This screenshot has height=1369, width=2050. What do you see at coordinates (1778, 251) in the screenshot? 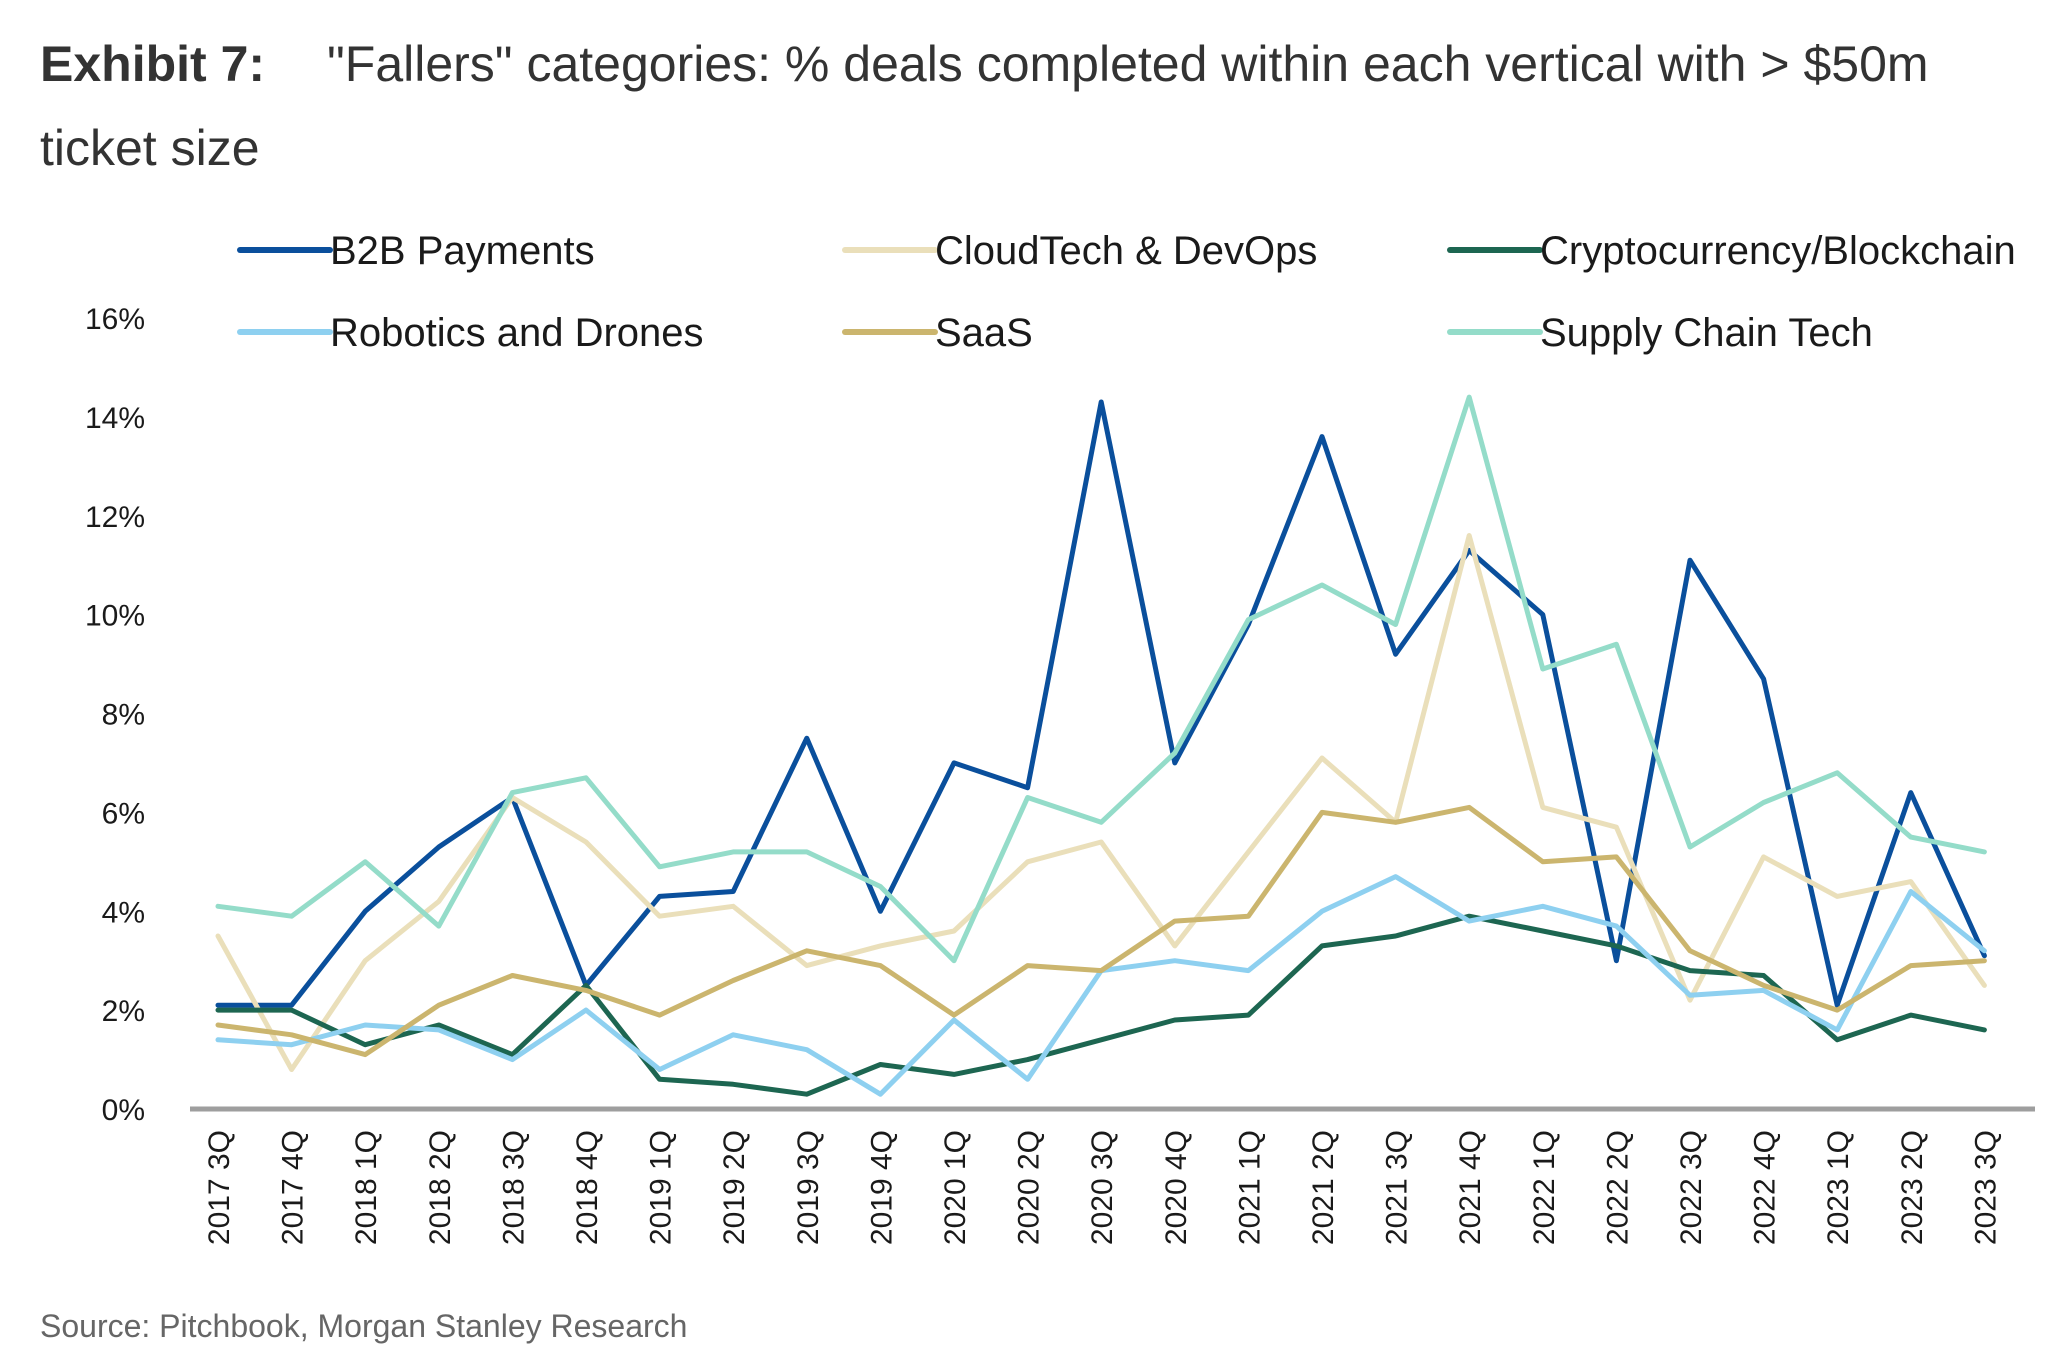
I see `legend-label: Cryptocurrency/Blockchain` at bounding box center [1778, 251].